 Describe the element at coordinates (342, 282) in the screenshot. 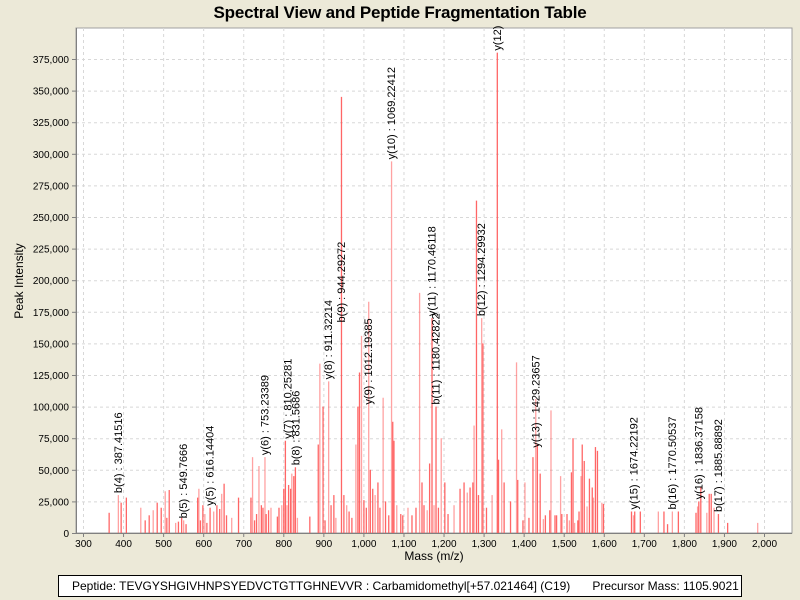

I see `fragment-label: b(9) : 944.29272` at that location.